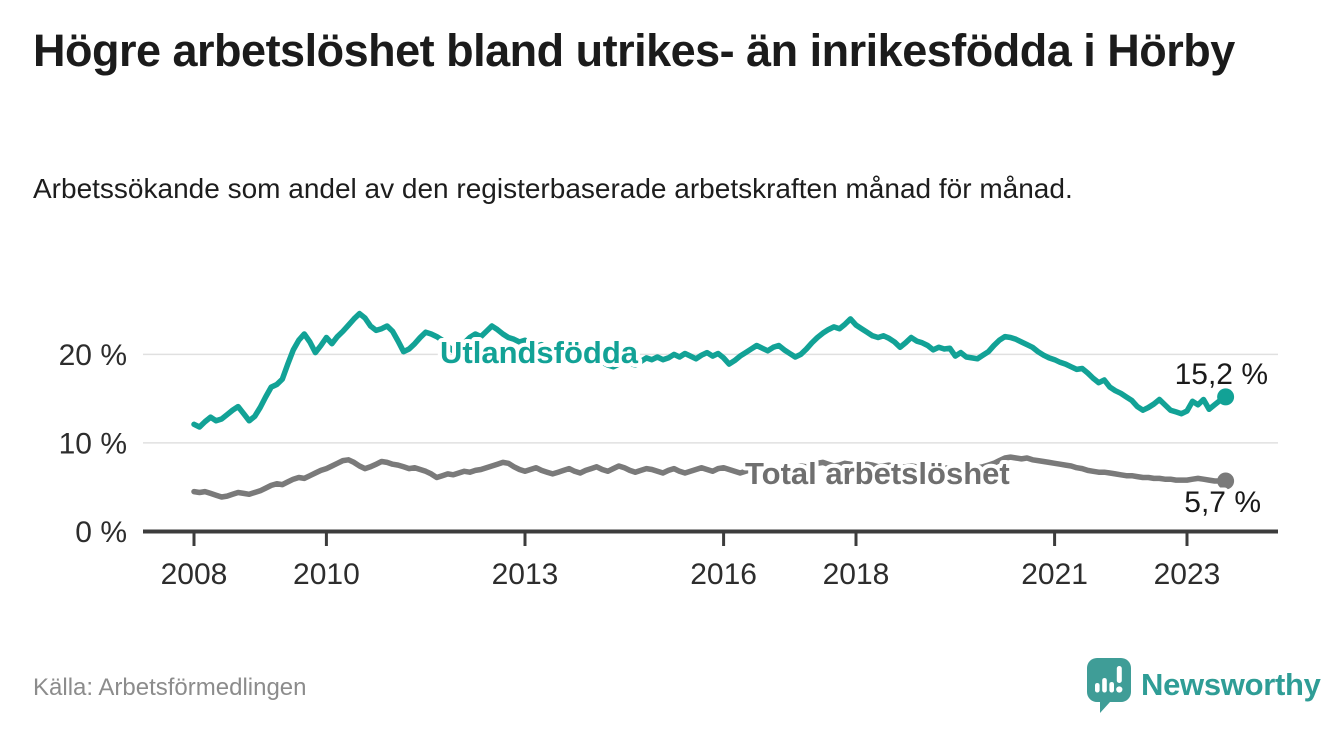  What do you see at coordinates (856, 574) in the screenshot?
I see `x-axis-tick-label: 2018` at bounding box center [856, 574].